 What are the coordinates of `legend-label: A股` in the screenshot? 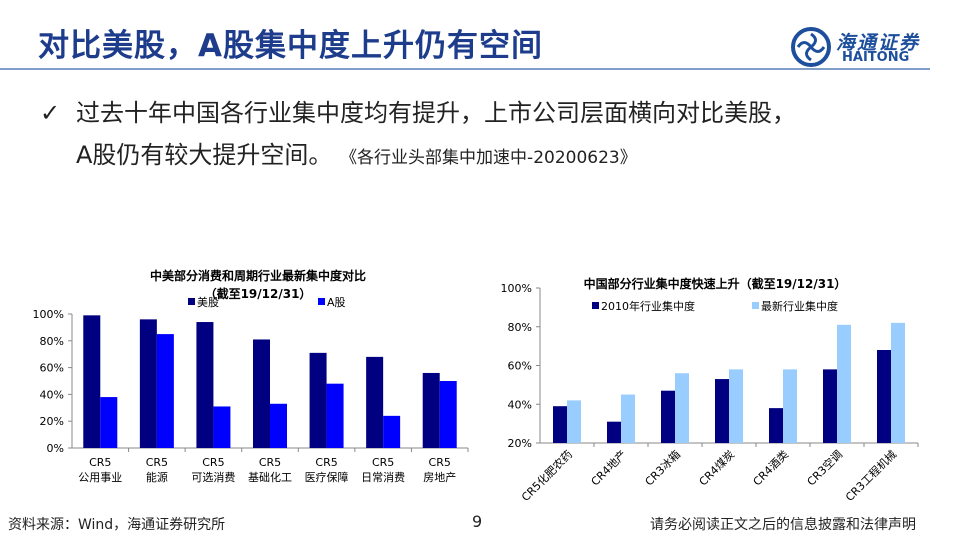 It's located at (336, 302).